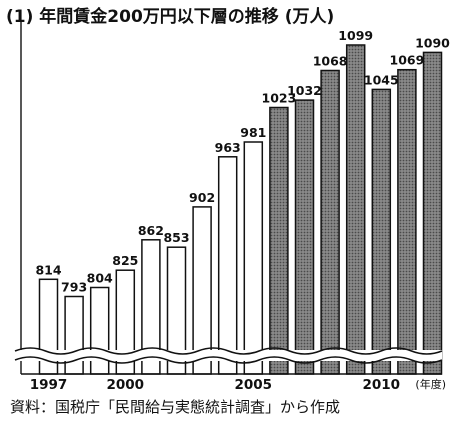  What do you see at coordinates (176, 237) in the screenshot?
I see `bar-value-label-2002: 853` at bounding box center [176, 237].